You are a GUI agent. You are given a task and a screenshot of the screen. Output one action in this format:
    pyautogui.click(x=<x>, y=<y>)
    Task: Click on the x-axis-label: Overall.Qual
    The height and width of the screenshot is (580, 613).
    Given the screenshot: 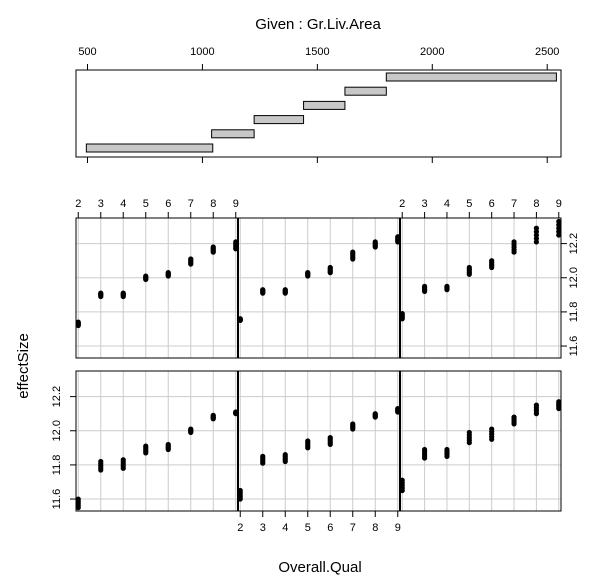 What is the action you would take?
    pyautogui.click(x=319, y=567)
    